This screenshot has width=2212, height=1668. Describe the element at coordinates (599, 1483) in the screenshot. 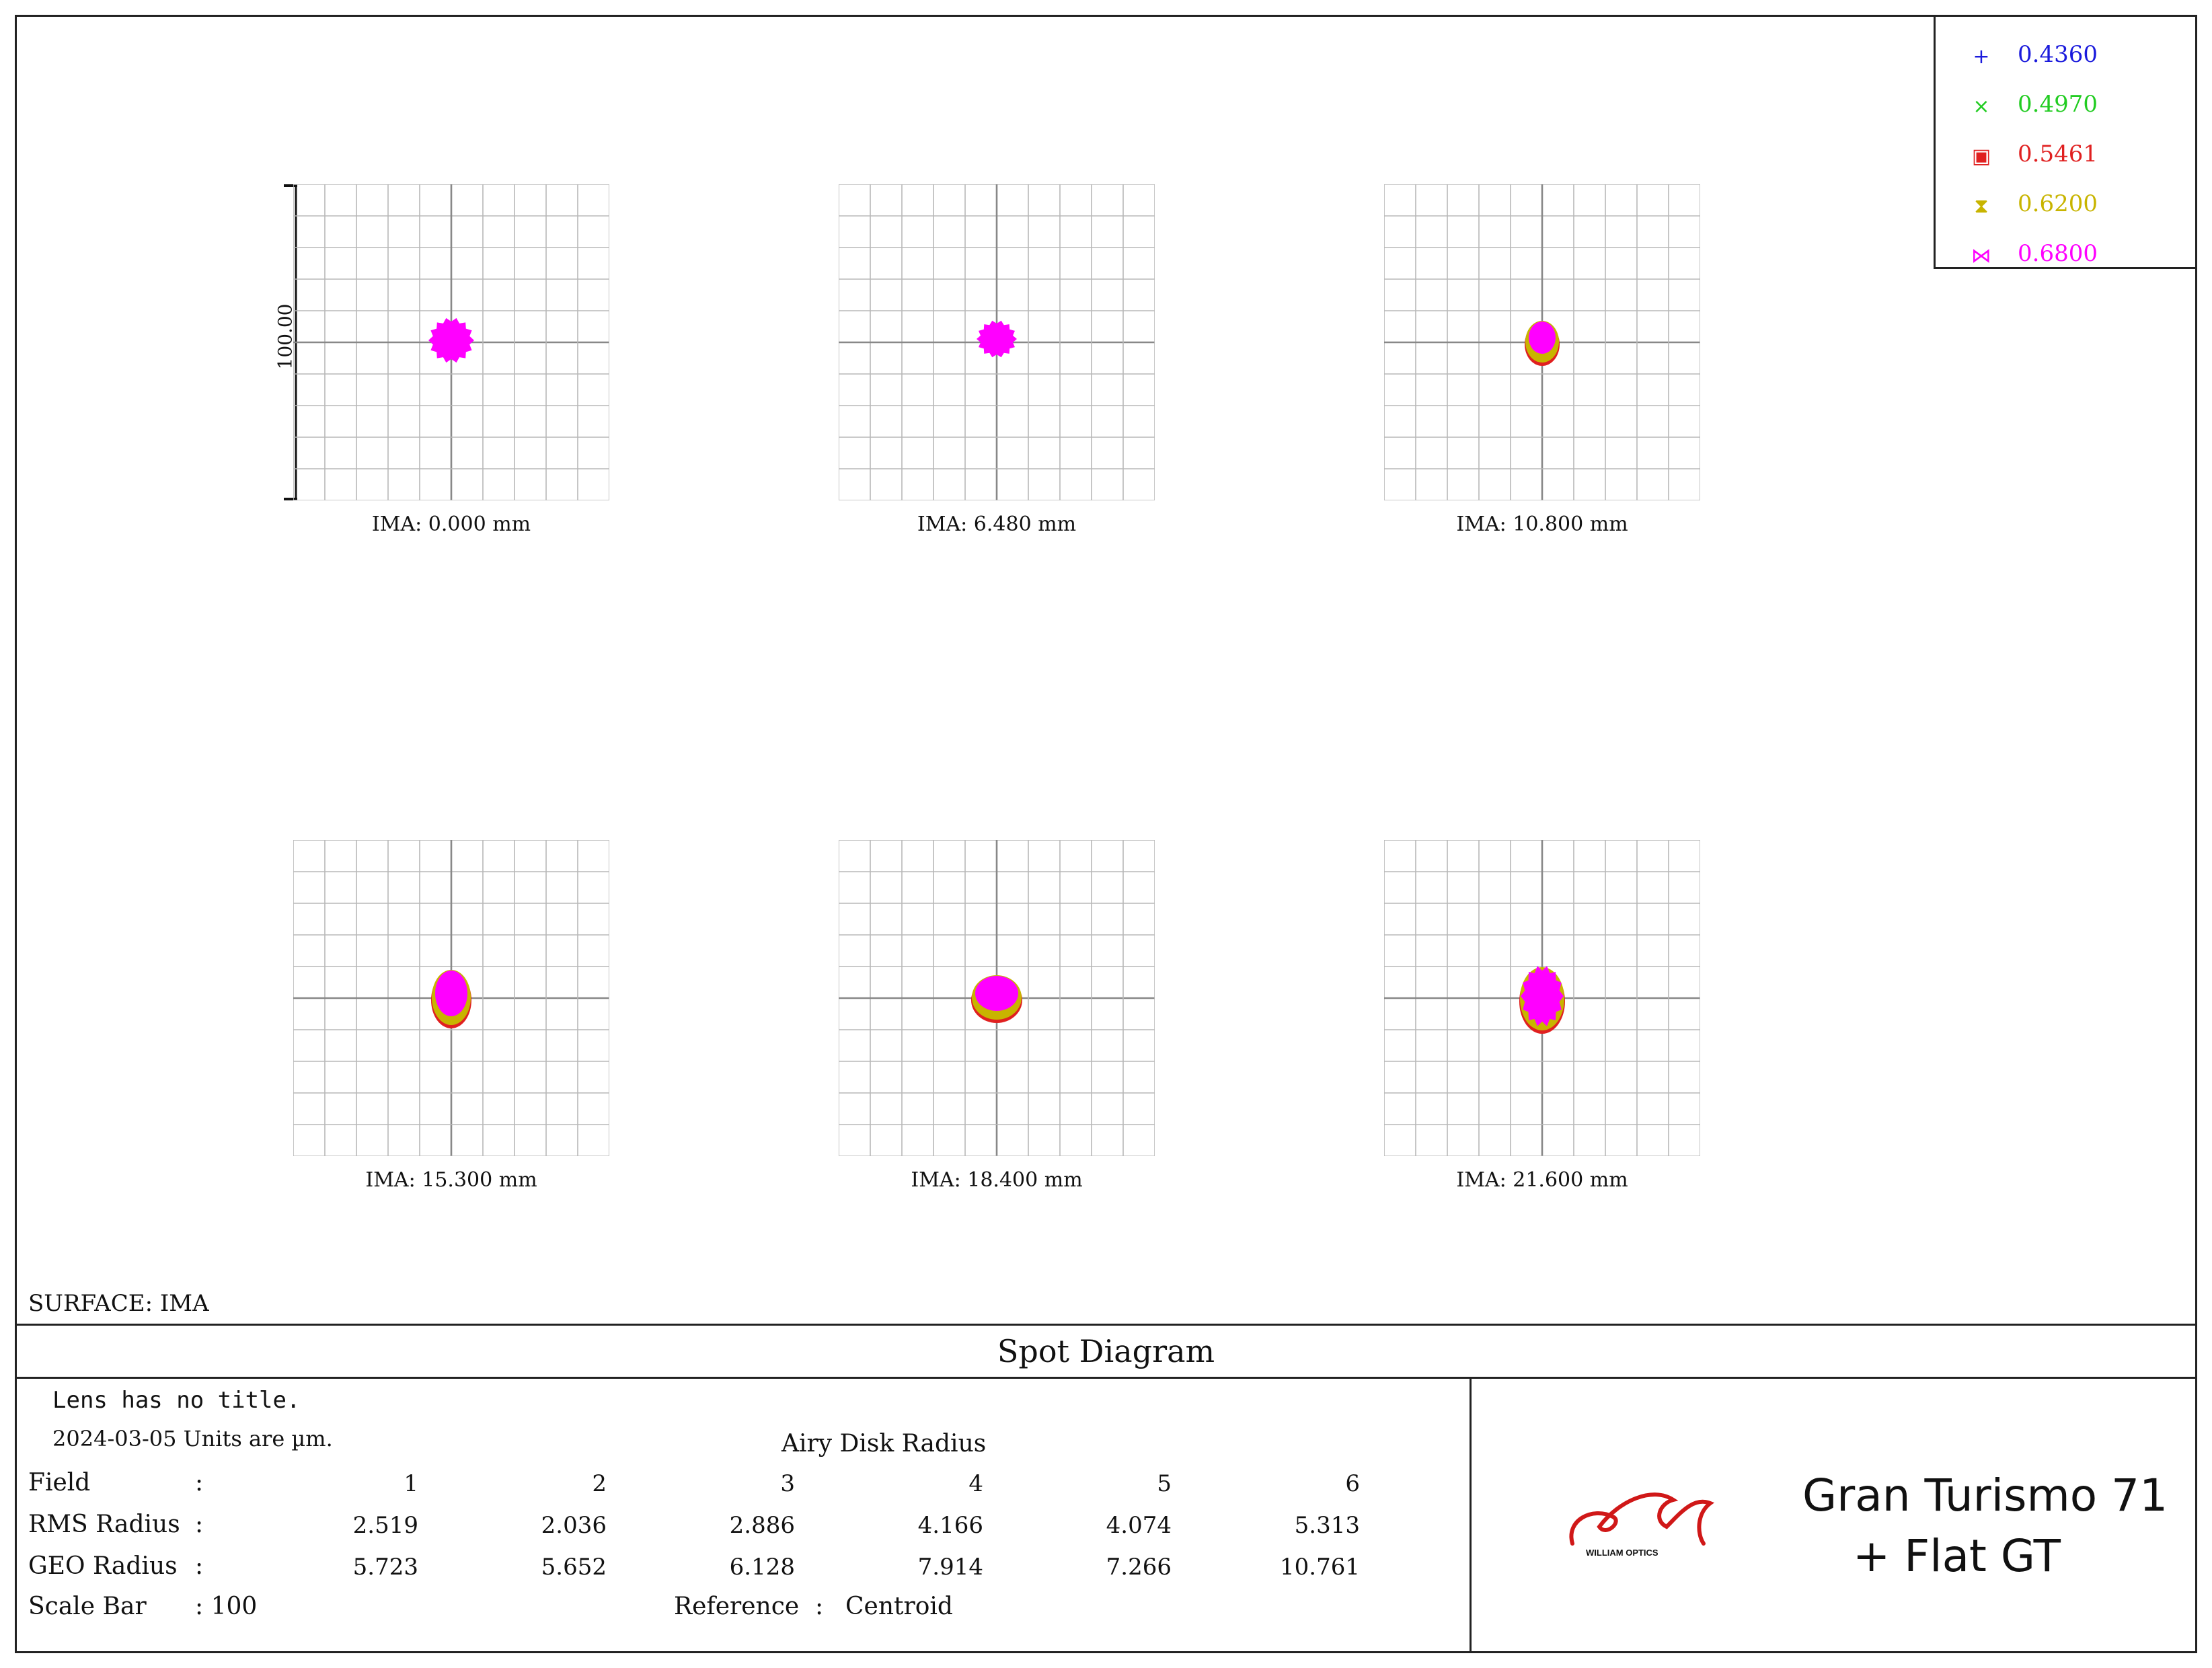

I see `field-number: 2` at that location.